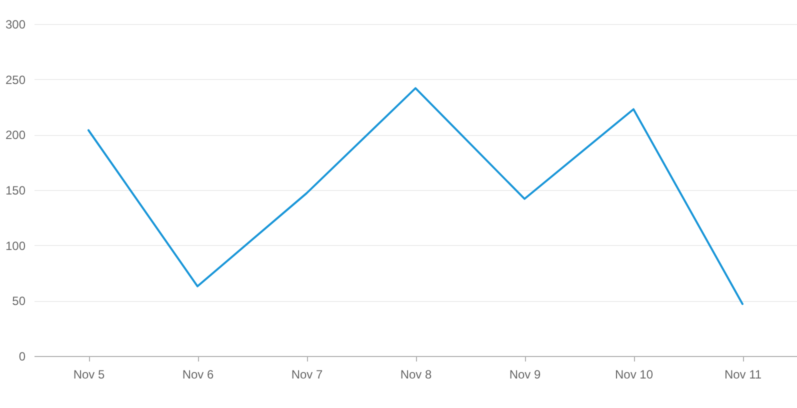 The image size is (797, 408). Describe the element at coordinates (416, 375) in the screenshot. I see `x-tick-label: Nov 8` at that location.